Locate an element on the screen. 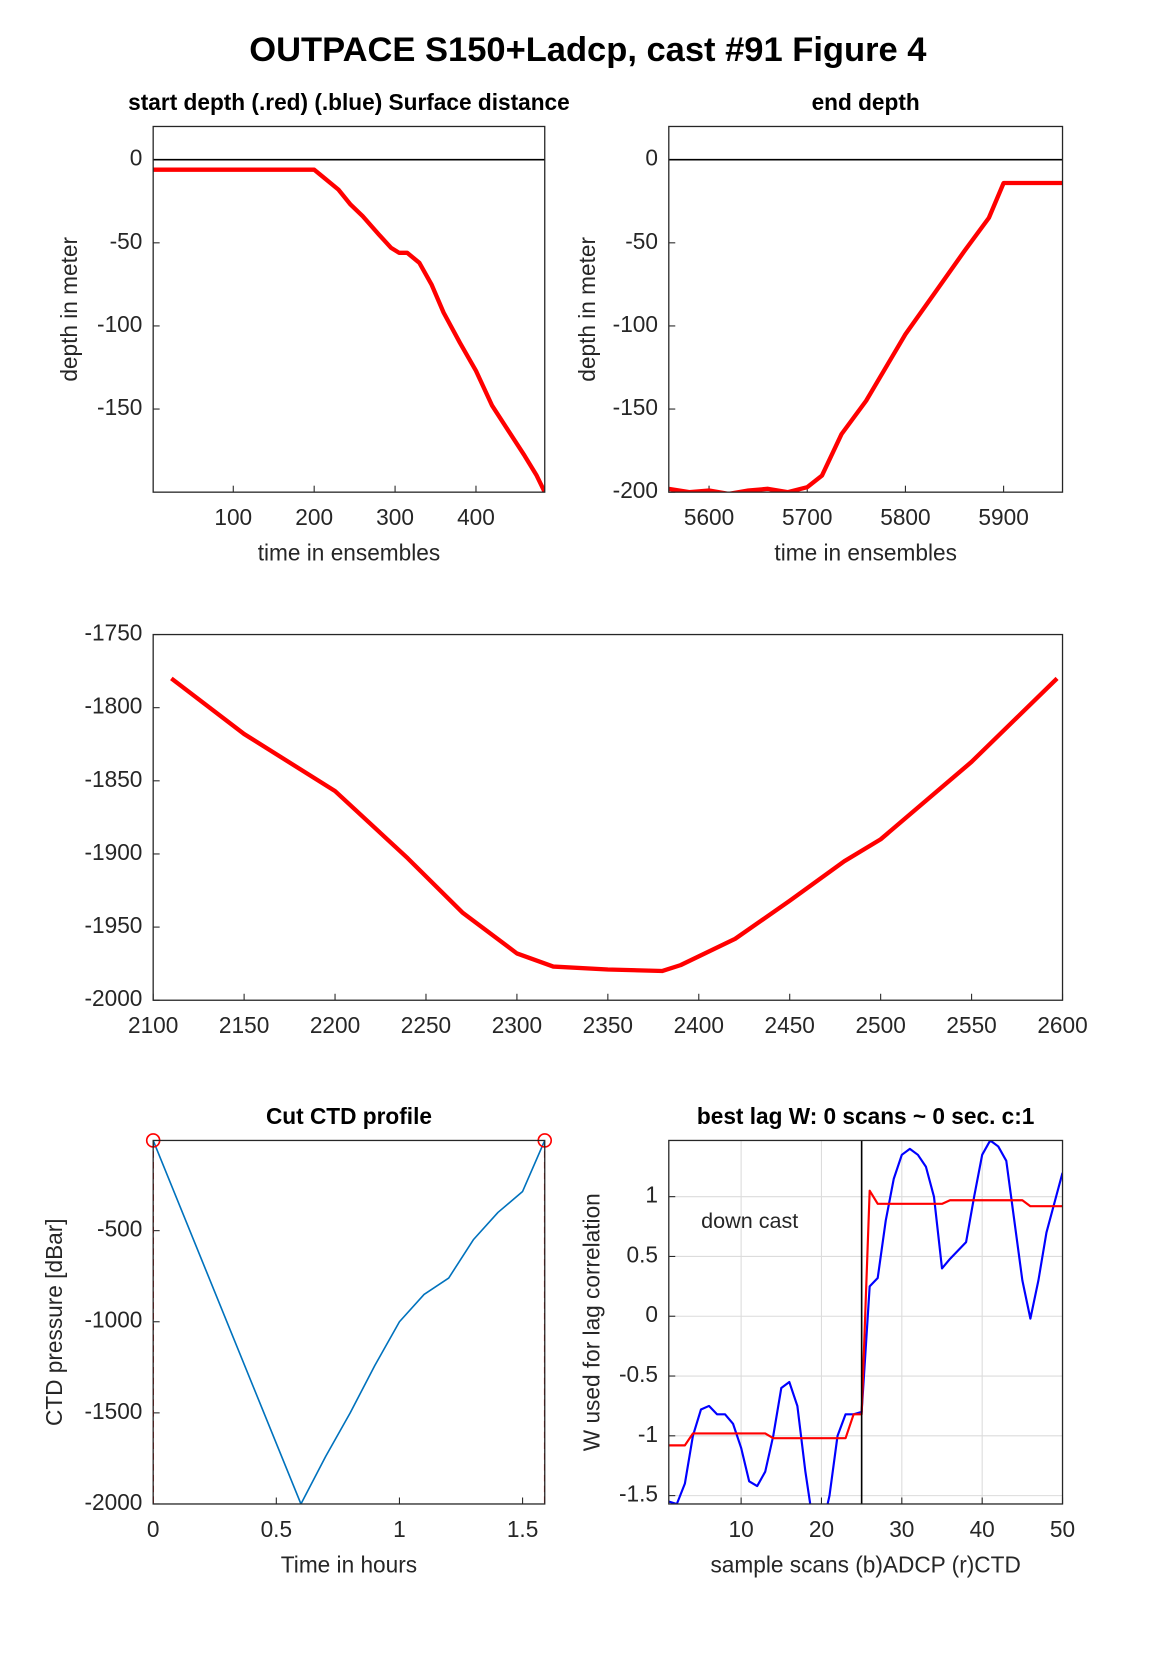 The width and height of the screenshot is (1165, 1679). x-tick-label: 2400 is located at coordinates (699, 1025).